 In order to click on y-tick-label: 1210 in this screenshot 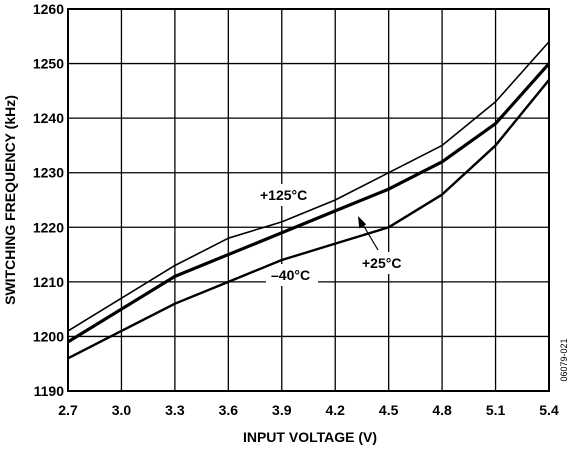, I will do `click(48, 282)`.